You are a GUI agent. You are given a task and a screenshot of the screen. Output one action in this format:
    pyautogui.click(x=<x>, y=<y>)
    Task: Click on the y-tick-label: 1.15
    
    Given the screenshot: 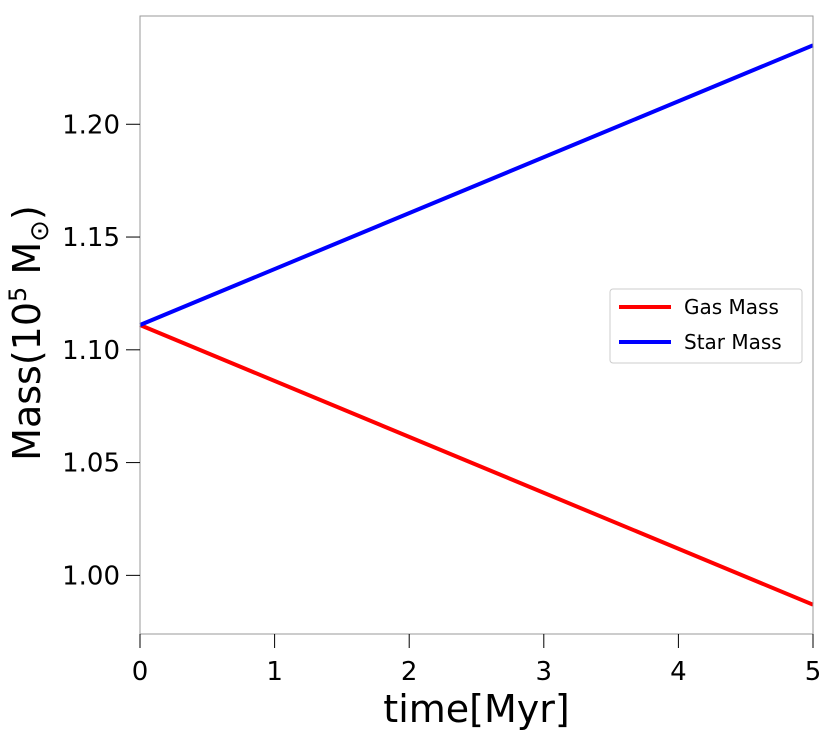 What is the action you would take?
    pyautogui.click(x=91, y=238)
    